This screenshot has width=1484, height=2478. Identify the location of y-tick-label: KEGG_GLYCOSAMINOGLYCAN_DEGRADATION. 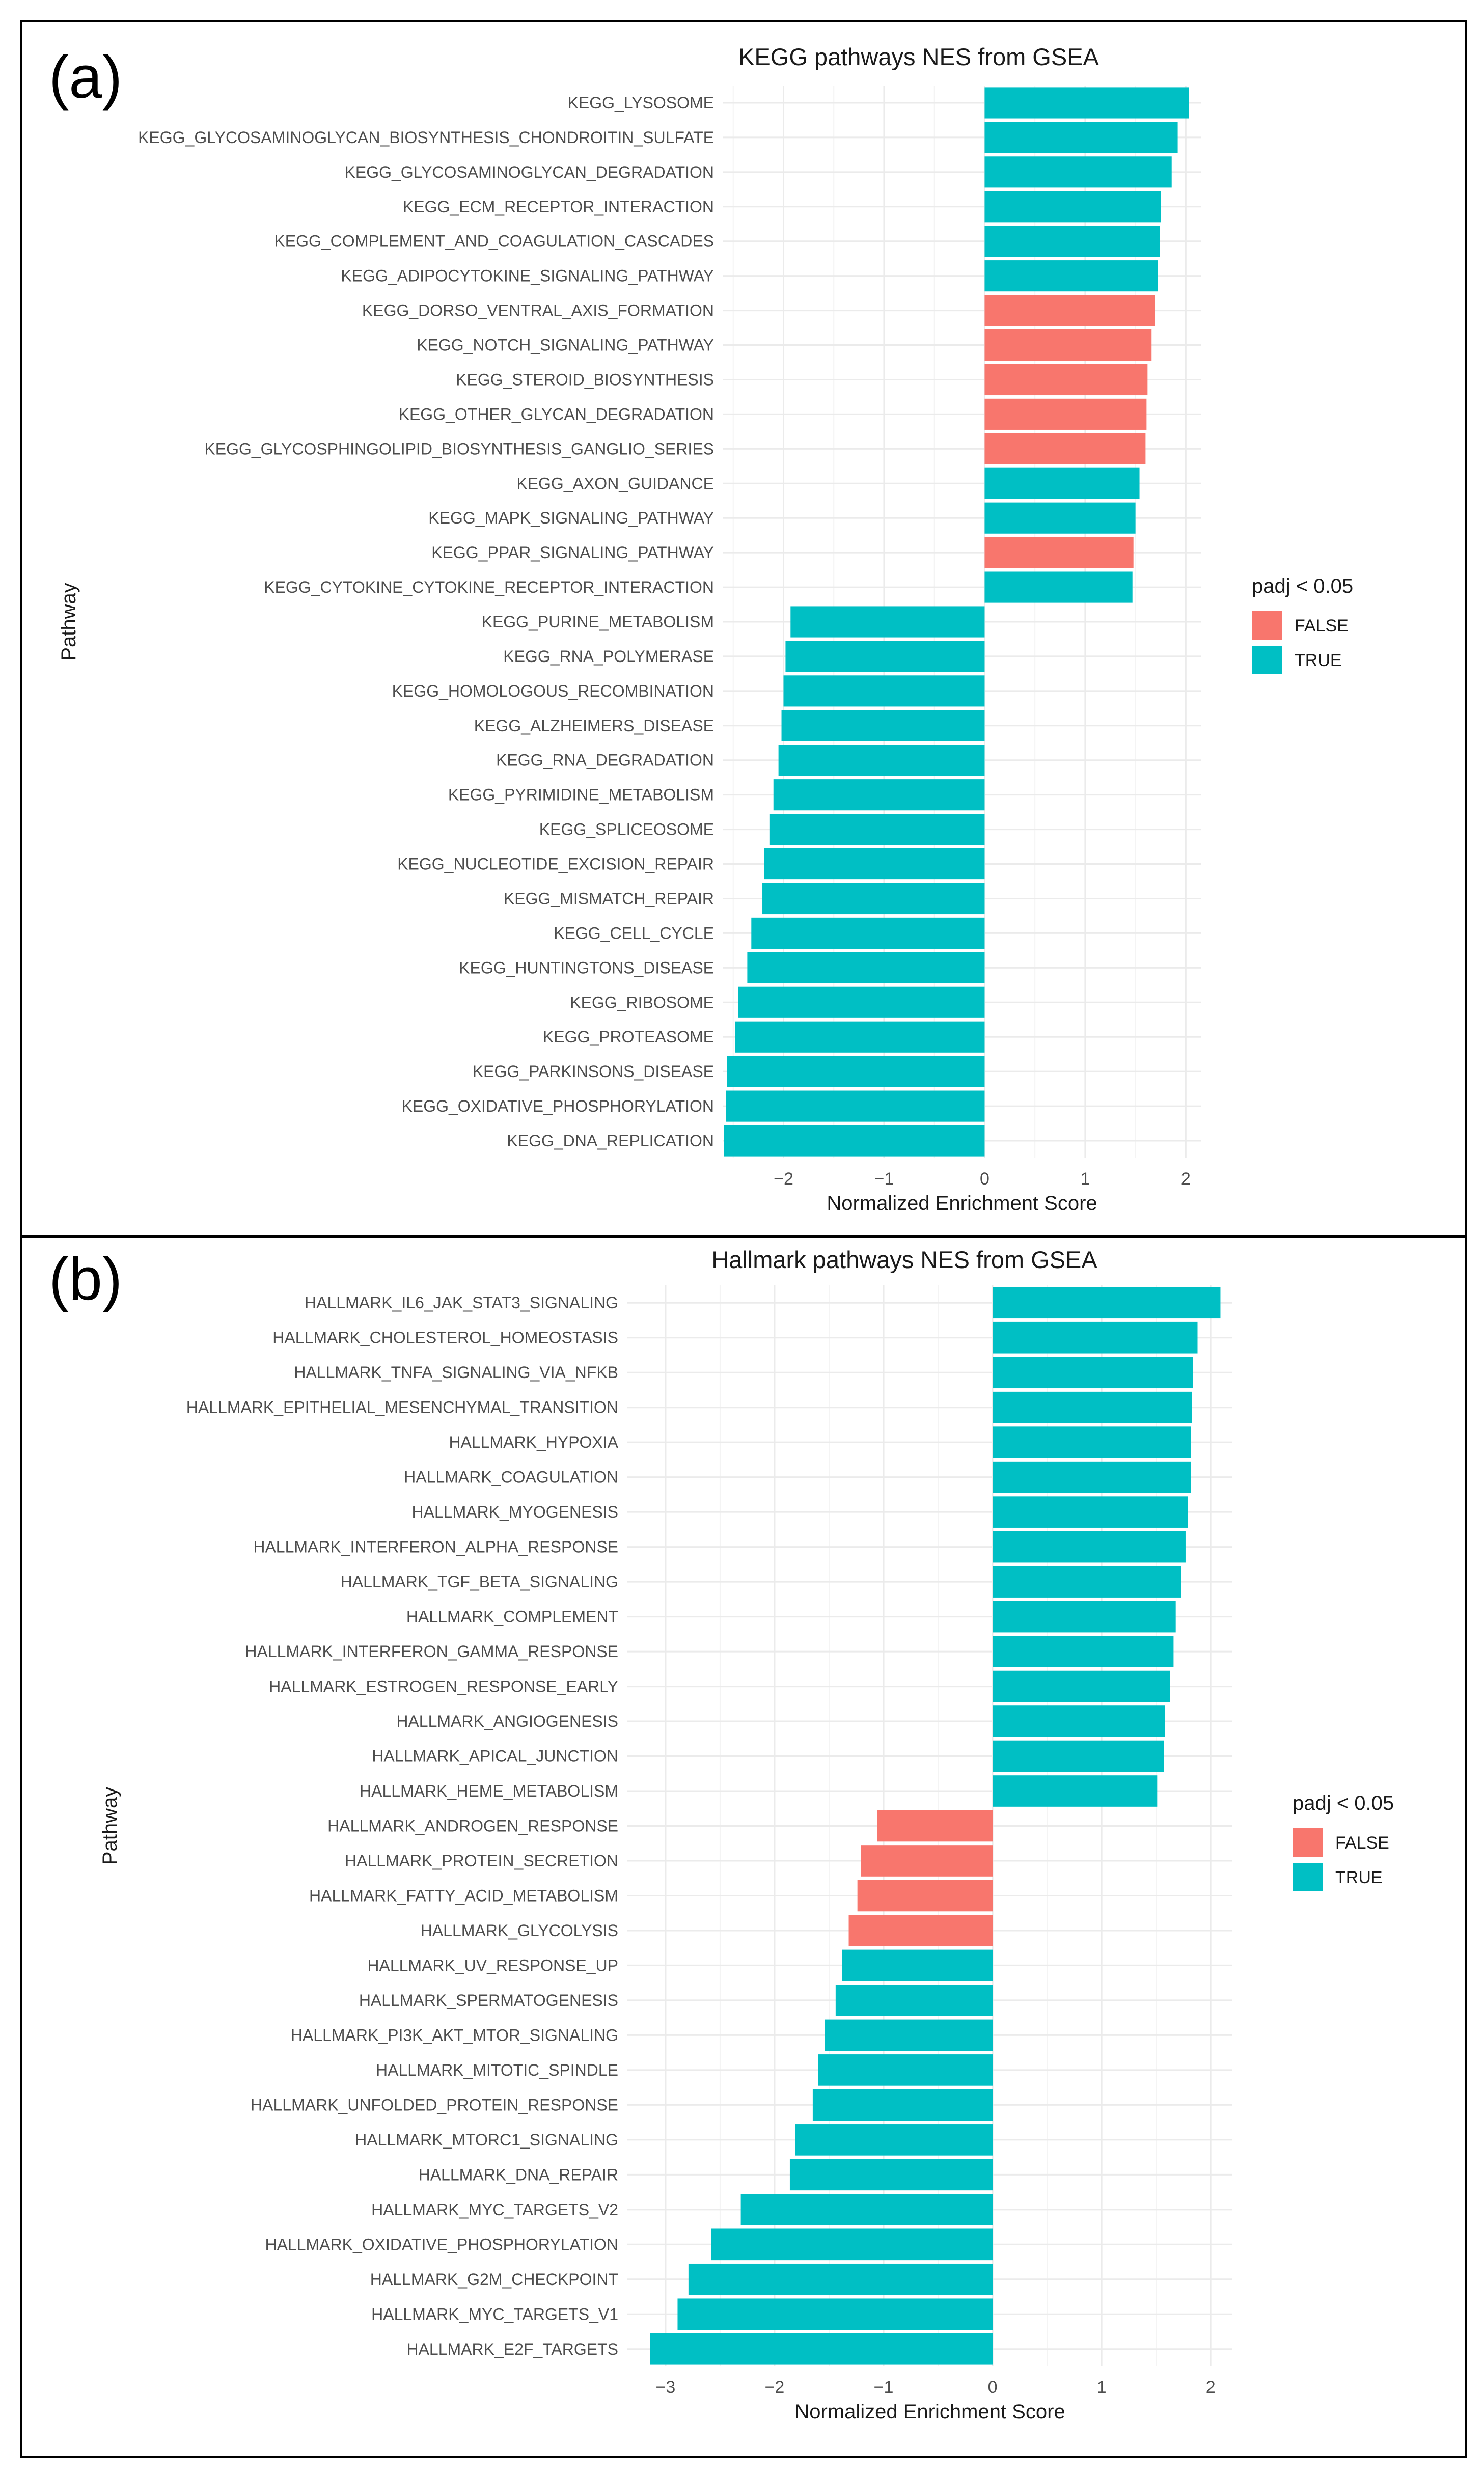
(530, 172).